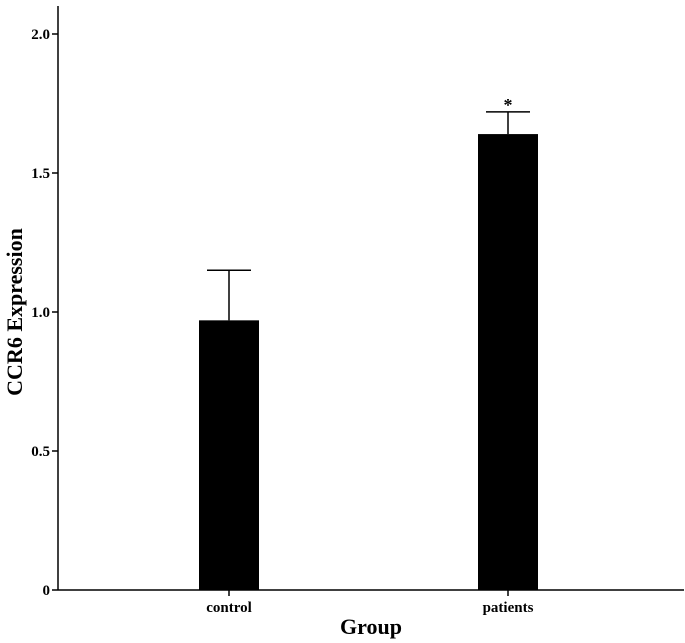 This screenshot has height=643, width=685. I want to click on x-tick-label-patients: patients, so click(508, 608).